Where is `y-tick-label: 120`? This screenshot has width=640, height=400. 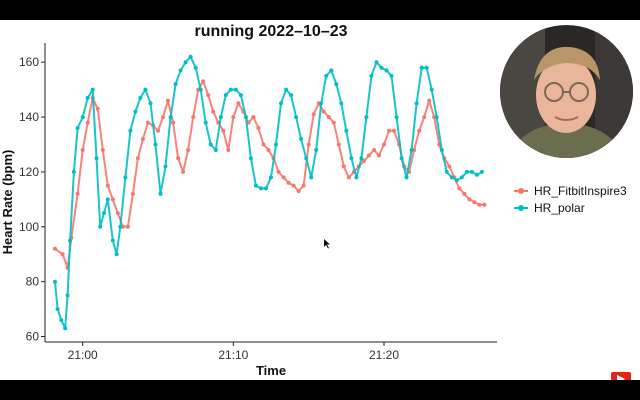 y-tick-label: 120 is located at coordinates (29, 172).